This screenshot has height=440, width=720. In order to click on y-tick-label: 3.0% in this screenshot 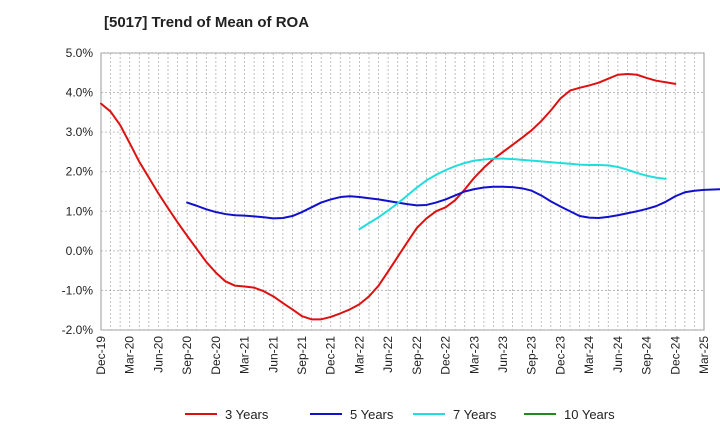, I will do `click(80, 132)`.